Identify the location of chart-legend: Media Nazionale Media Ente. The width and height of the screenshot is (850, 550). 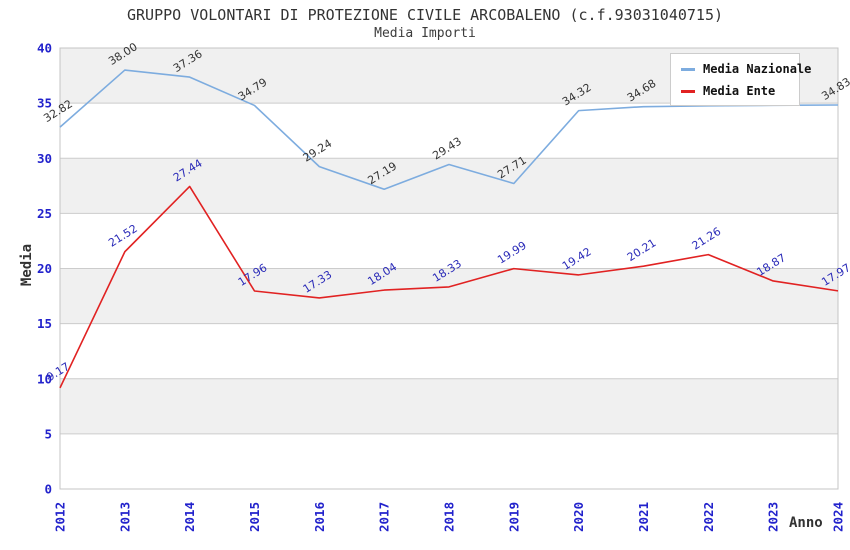
(740, 79).